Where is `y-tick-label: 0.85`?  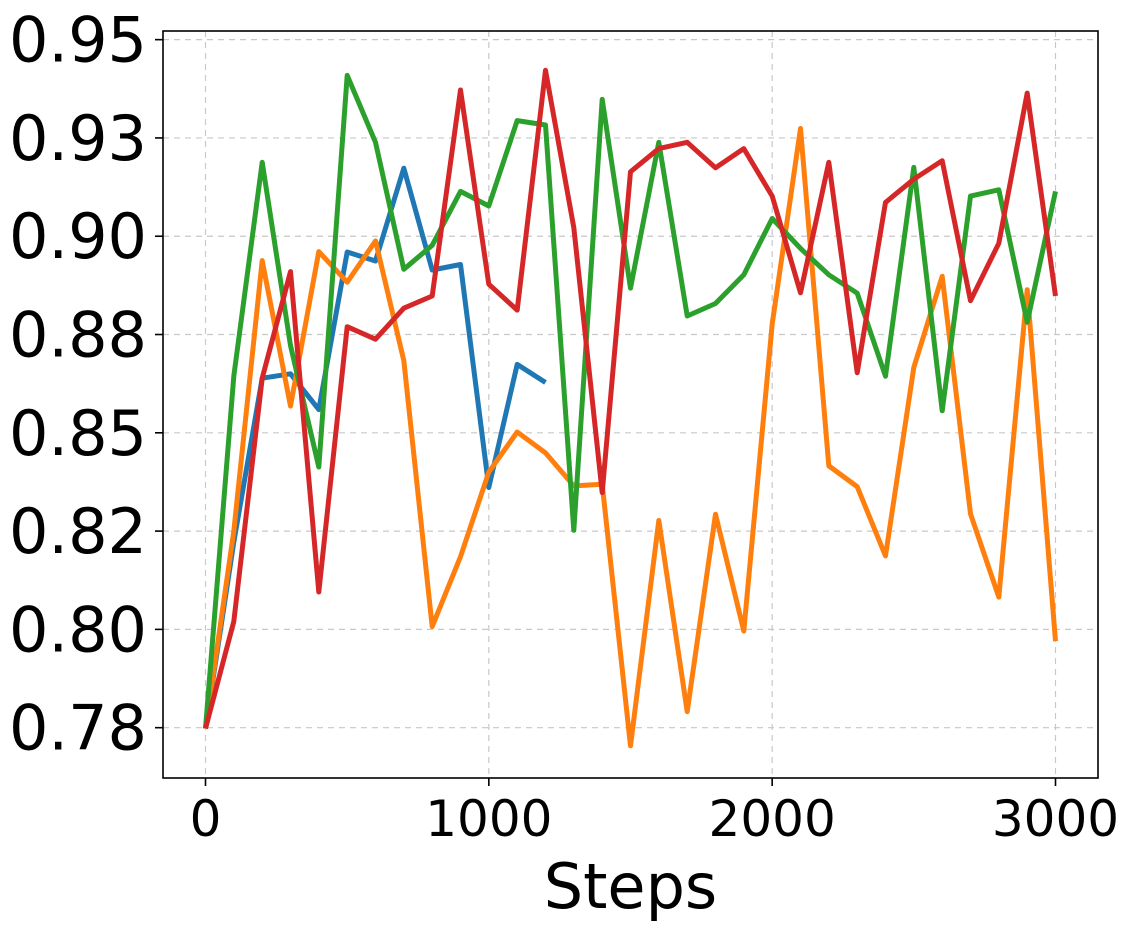 y-tick-label: 0.85 is located at coordinates (78, 433).